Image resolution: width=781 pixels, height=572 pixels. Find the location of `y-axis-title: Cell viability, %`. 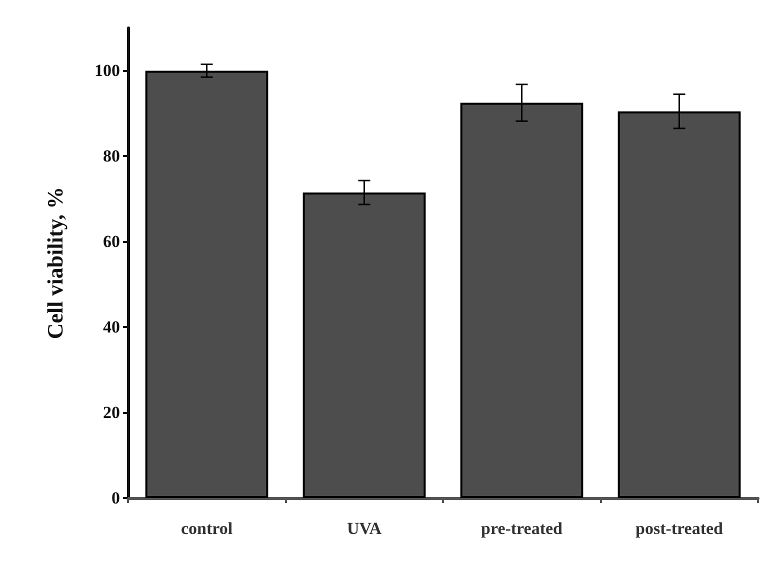

y-axis-title: Cell viability, % is located at coordinates (55, 263).